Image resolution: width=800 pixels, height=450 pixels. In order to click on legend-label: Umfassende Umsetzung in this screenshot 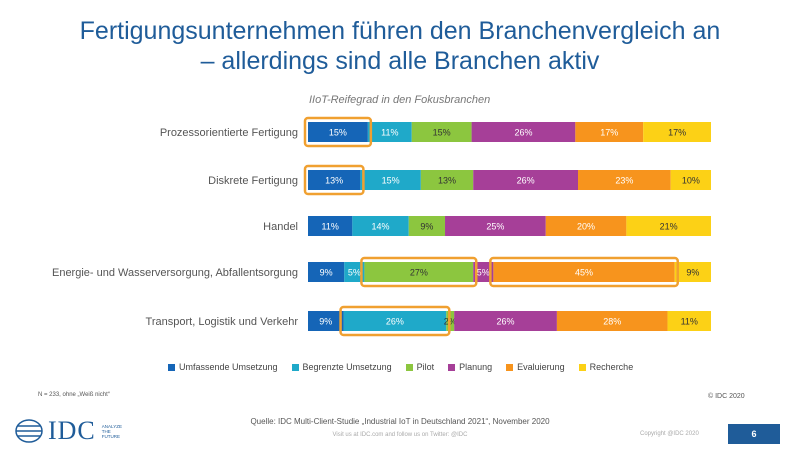, I will do `click(228, 367)`.